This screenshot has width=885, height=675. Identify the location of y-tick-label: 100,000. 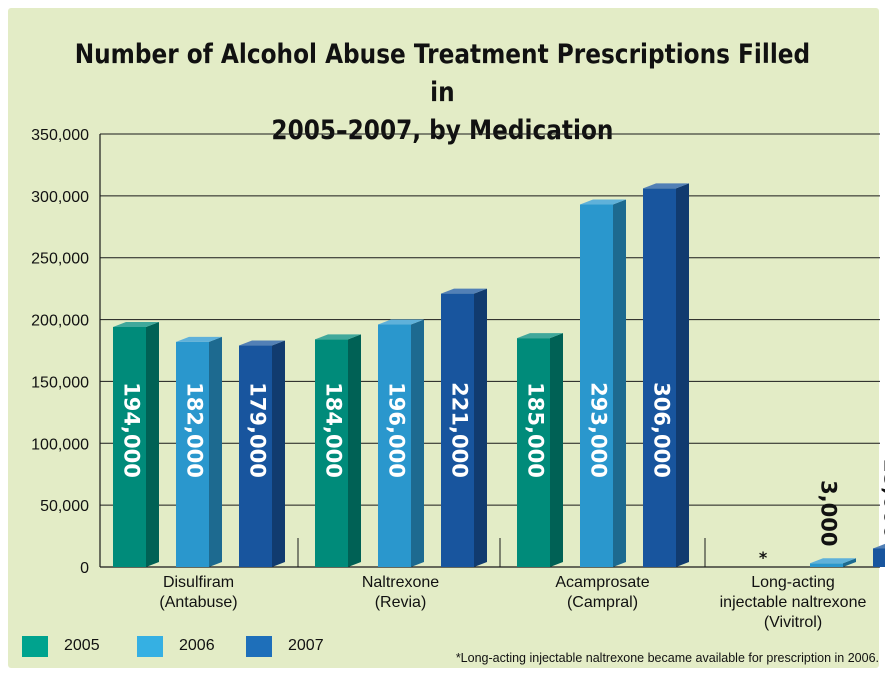
(60, 444).